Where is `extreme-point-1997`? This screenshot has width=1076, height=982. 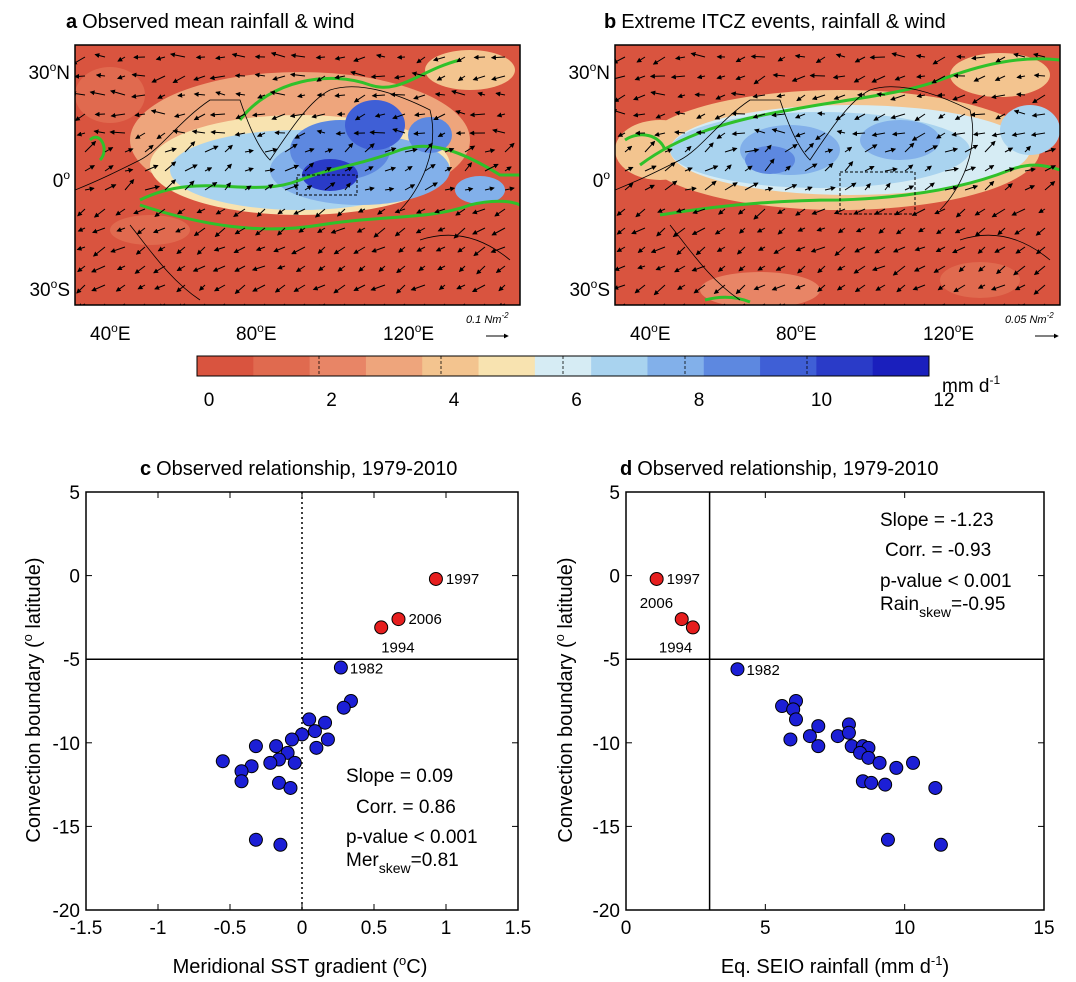 extreme-point-1997 is located at coordinates (656, 578).